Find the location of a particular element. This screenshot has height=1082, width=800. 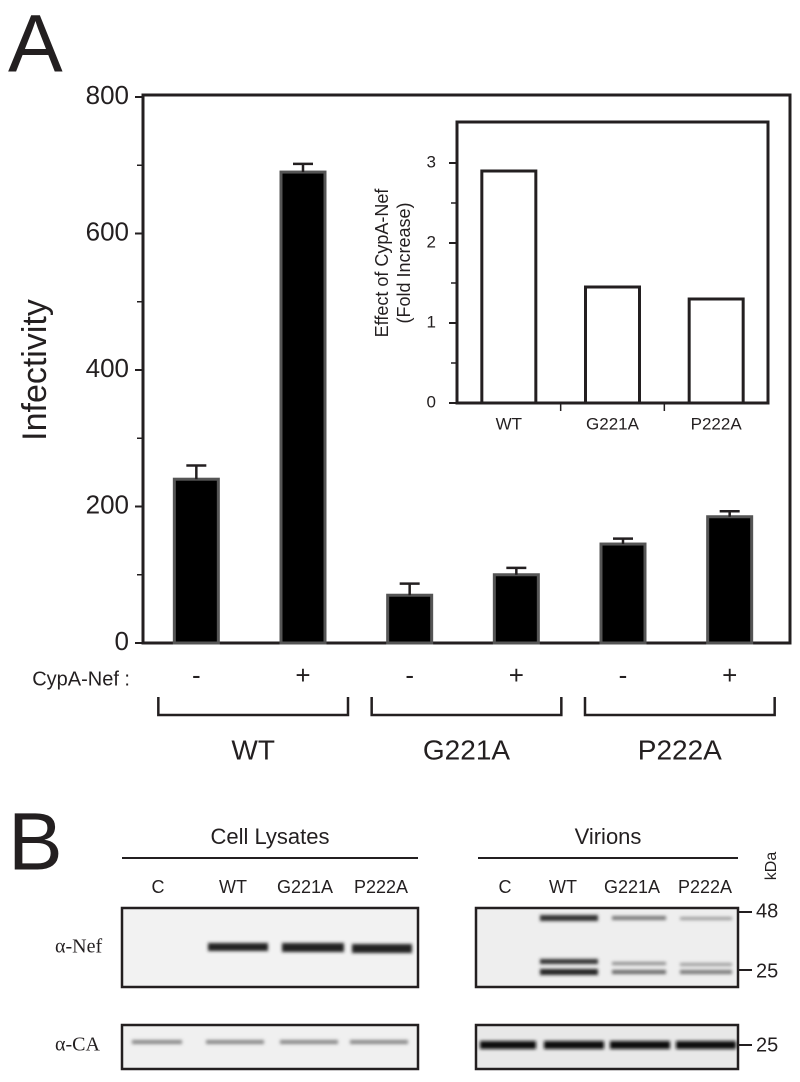

y-axis-label: (Fold Increase) is located at coordinates (404, 262).